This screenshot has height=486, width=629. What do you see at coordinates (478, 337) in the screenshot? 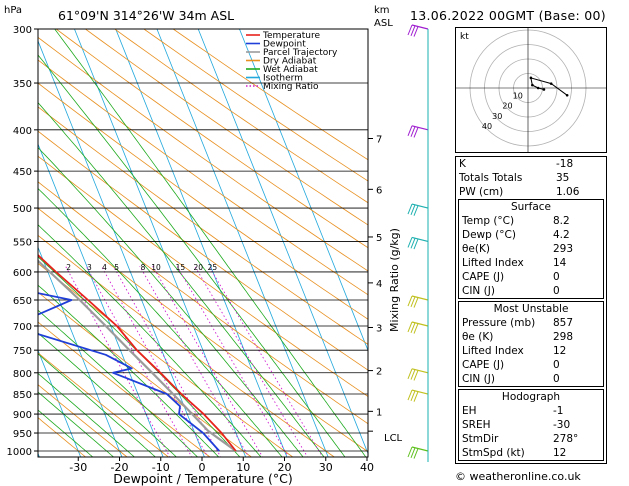
I see `row-label: θe (K)` at bounding box center [478, 337].